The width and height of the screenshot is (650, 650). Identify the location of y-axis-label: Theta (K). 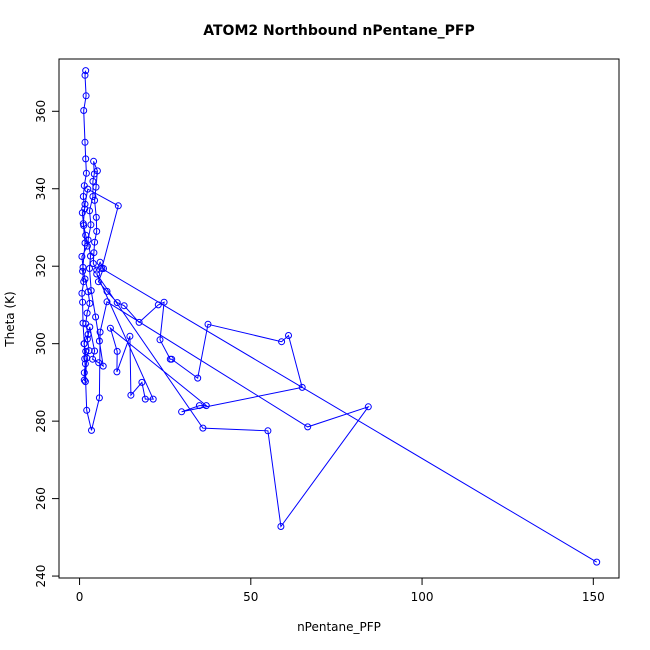
(10, 319).